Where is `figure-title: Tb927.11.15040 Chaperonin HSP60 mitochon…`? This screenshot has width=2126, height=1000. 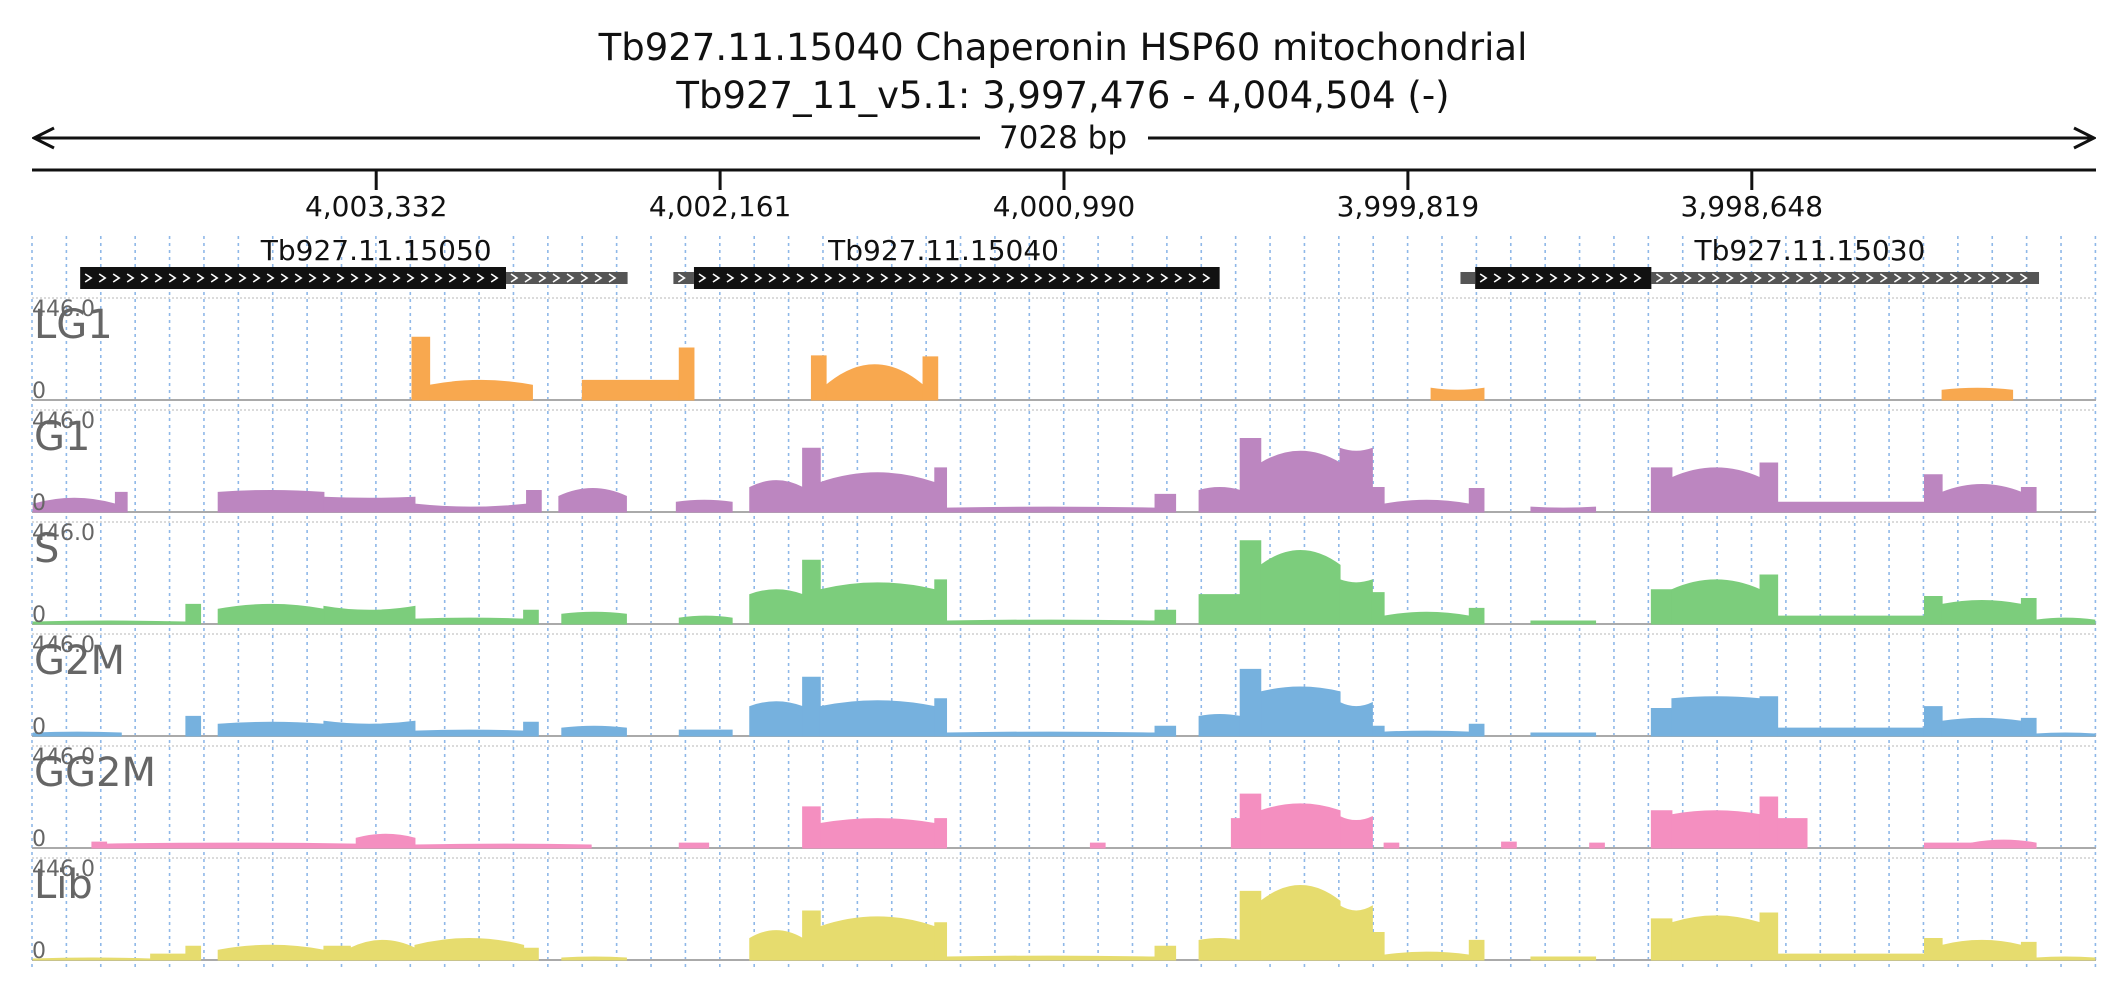
figure-title: Tb927.11.15040 Chaperonin HSP60 mitochon… is located at coordinates (1063, 47).